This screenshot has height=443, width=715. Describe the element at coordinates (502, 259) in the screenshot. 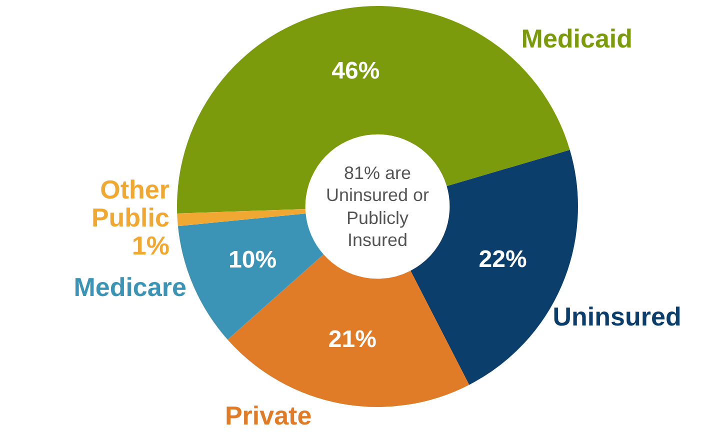

I see `data-label: 22%` at that location.